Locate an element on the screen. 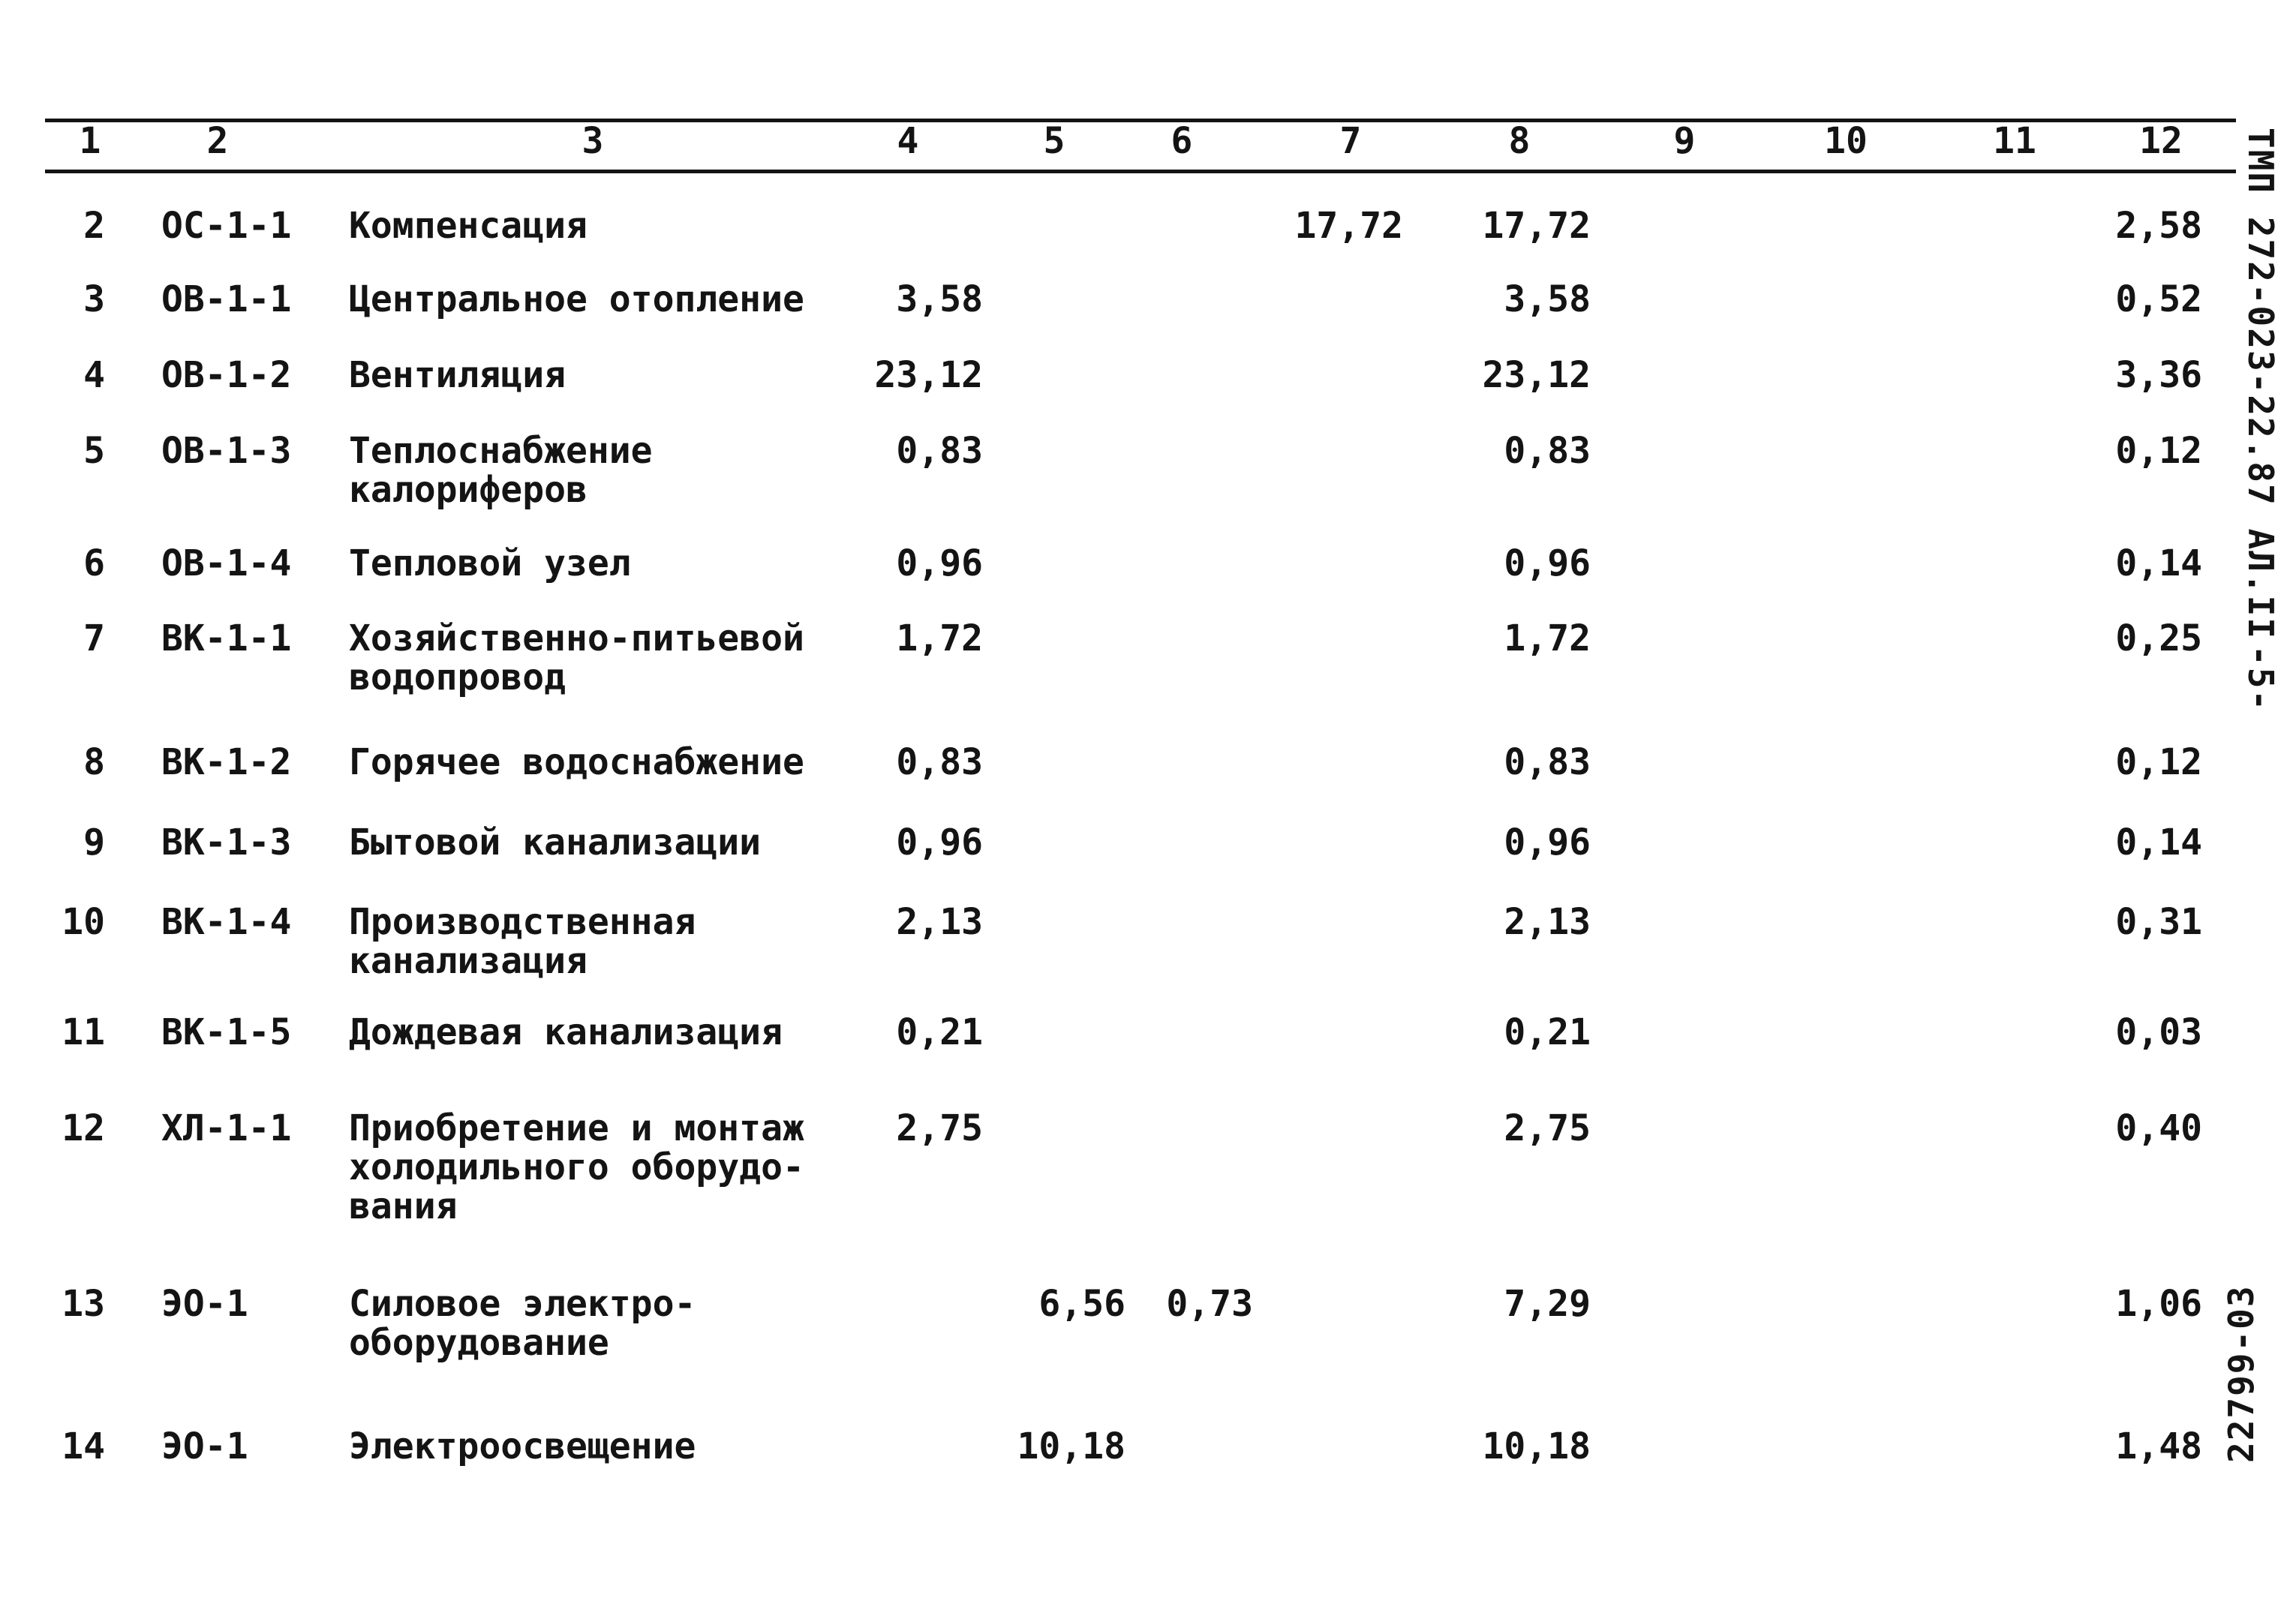 Image resolution: width=2296 pixels, height=1622 pixels. row-number: 6 is located at coordinates (94, 563).